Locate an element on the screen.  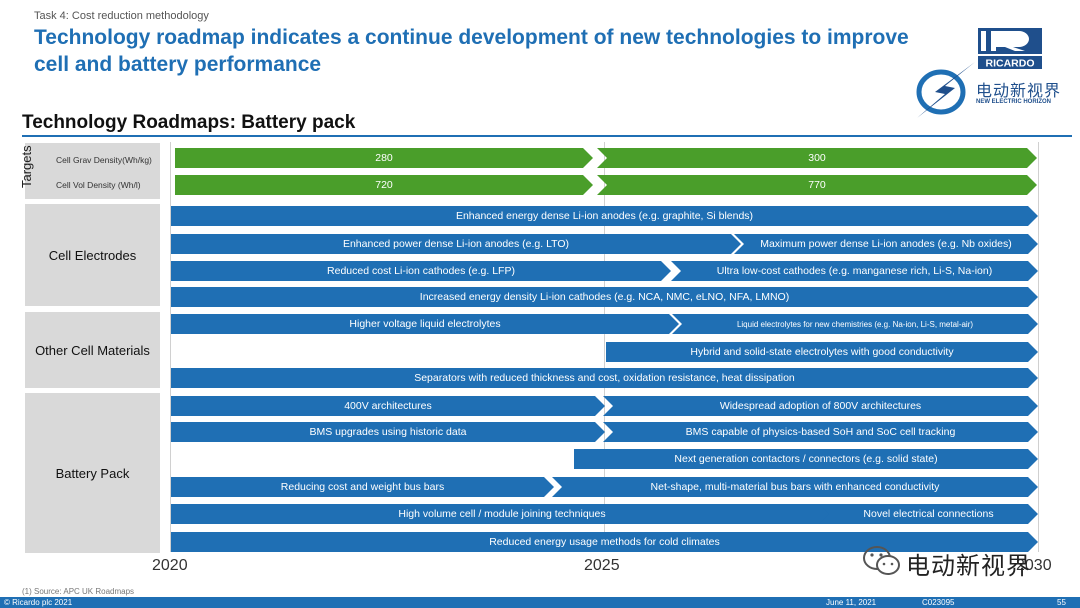
section-battery-pack: Battery Pack is located at coordinates (92, 473).